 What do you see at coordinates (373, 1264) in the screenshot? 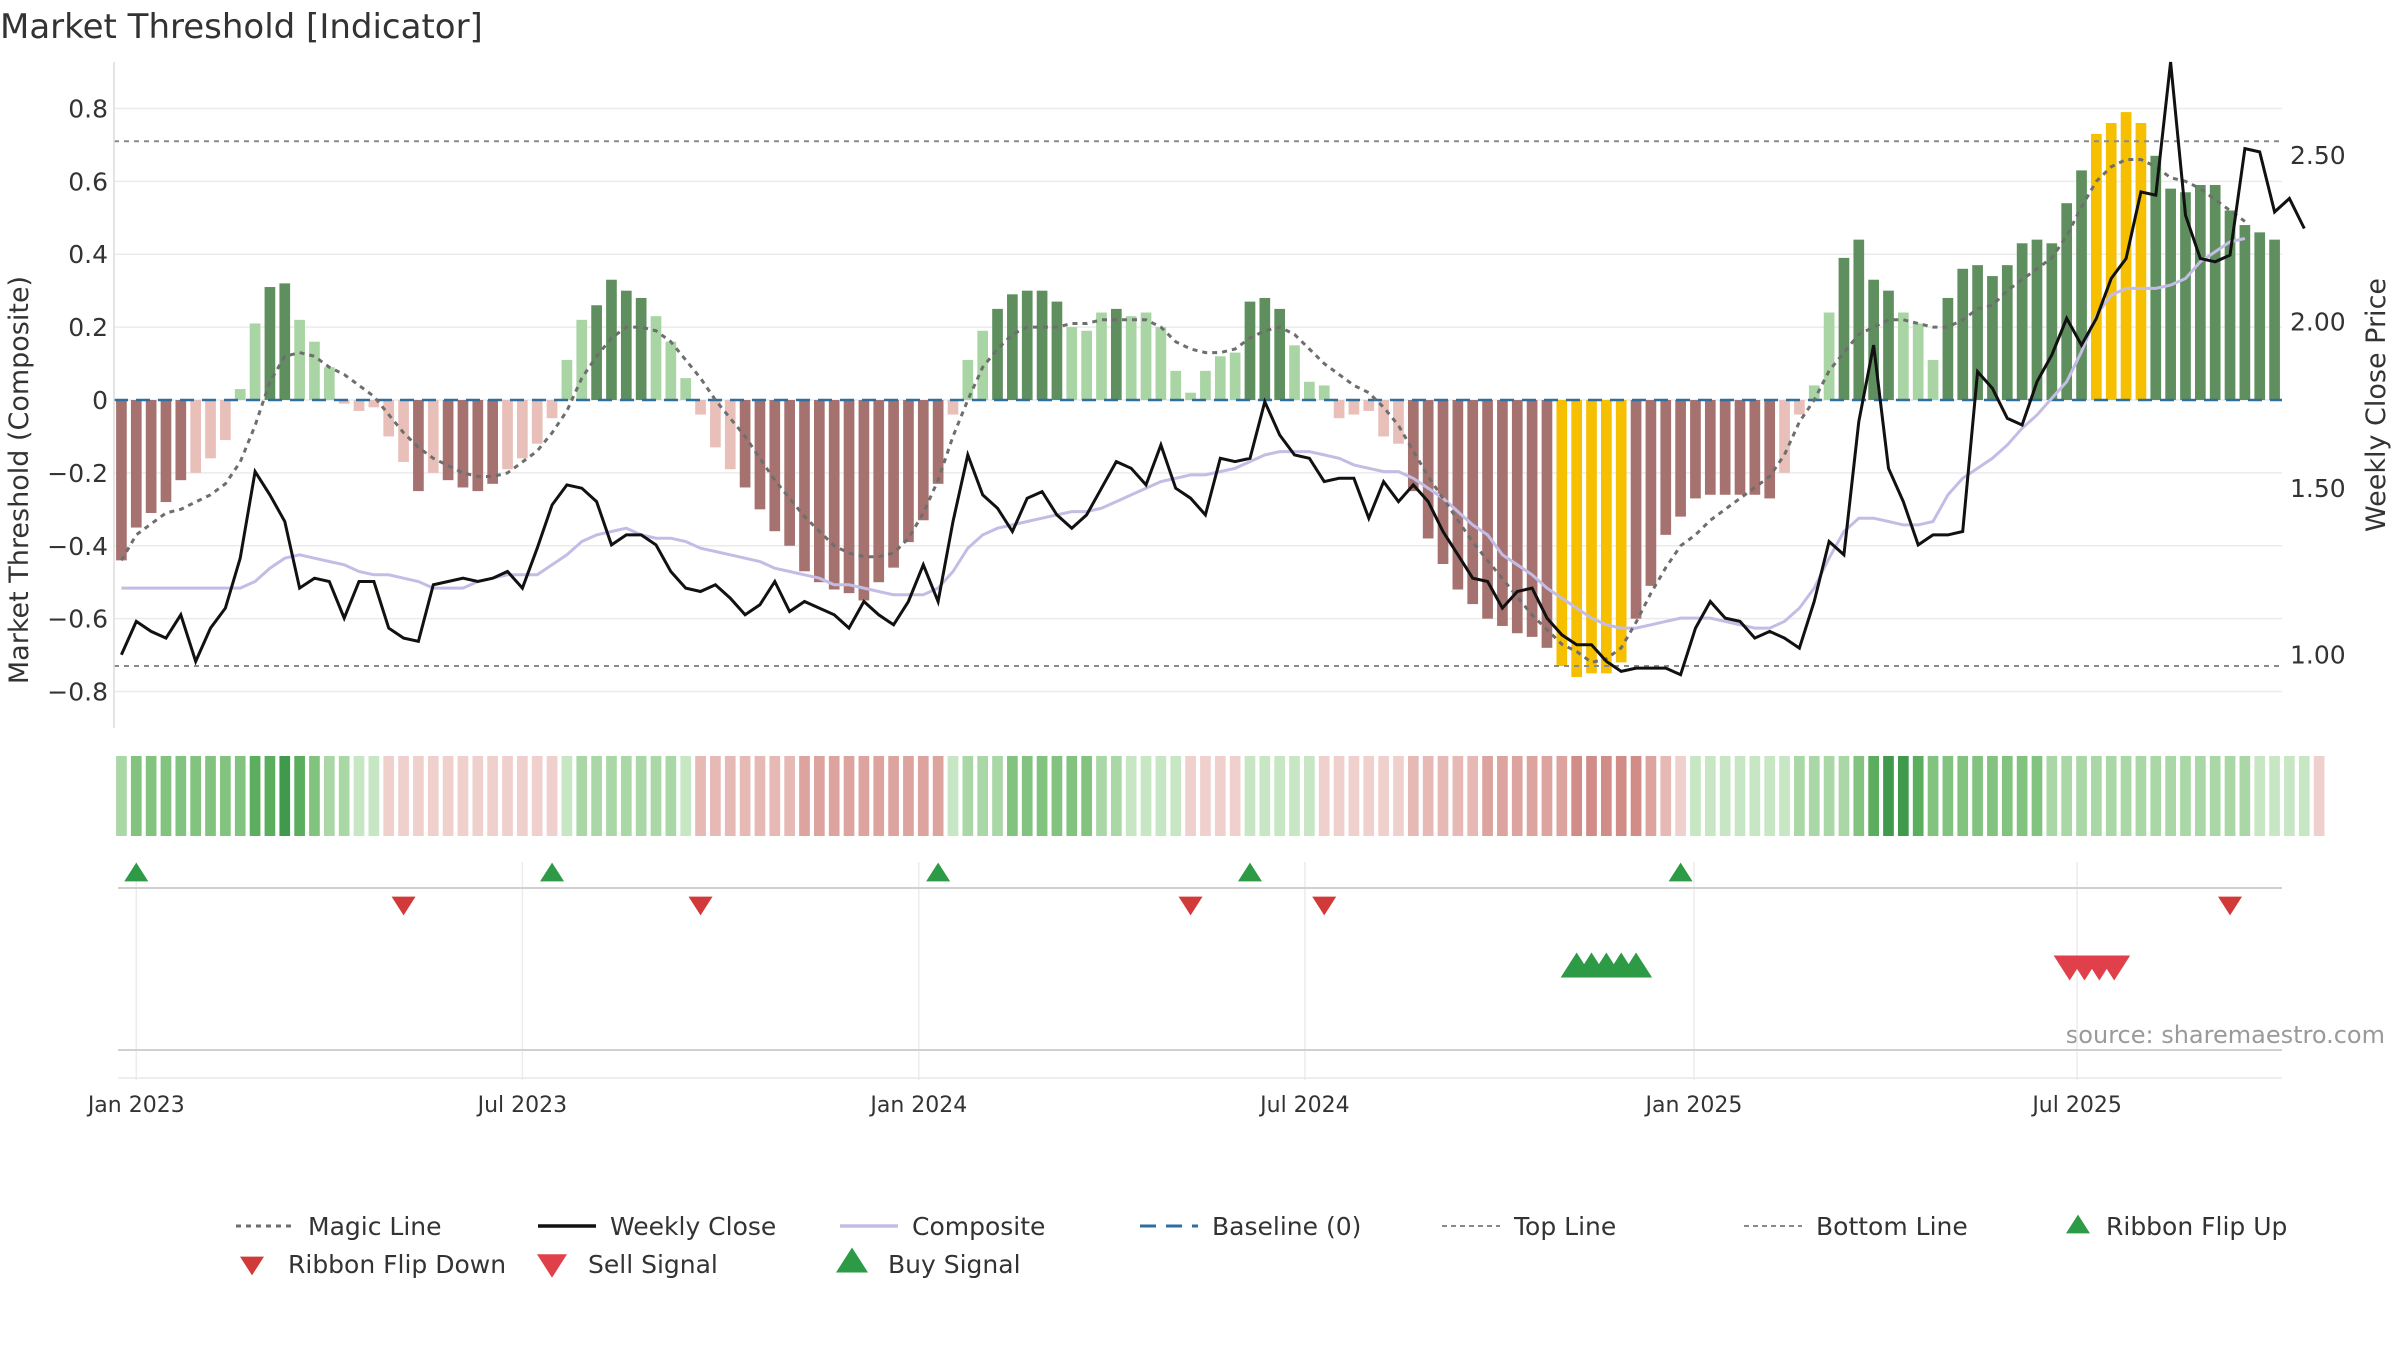
I see `legend-item-flipdown: Ribbon Flip Down` at bounding box center [373, 1264].